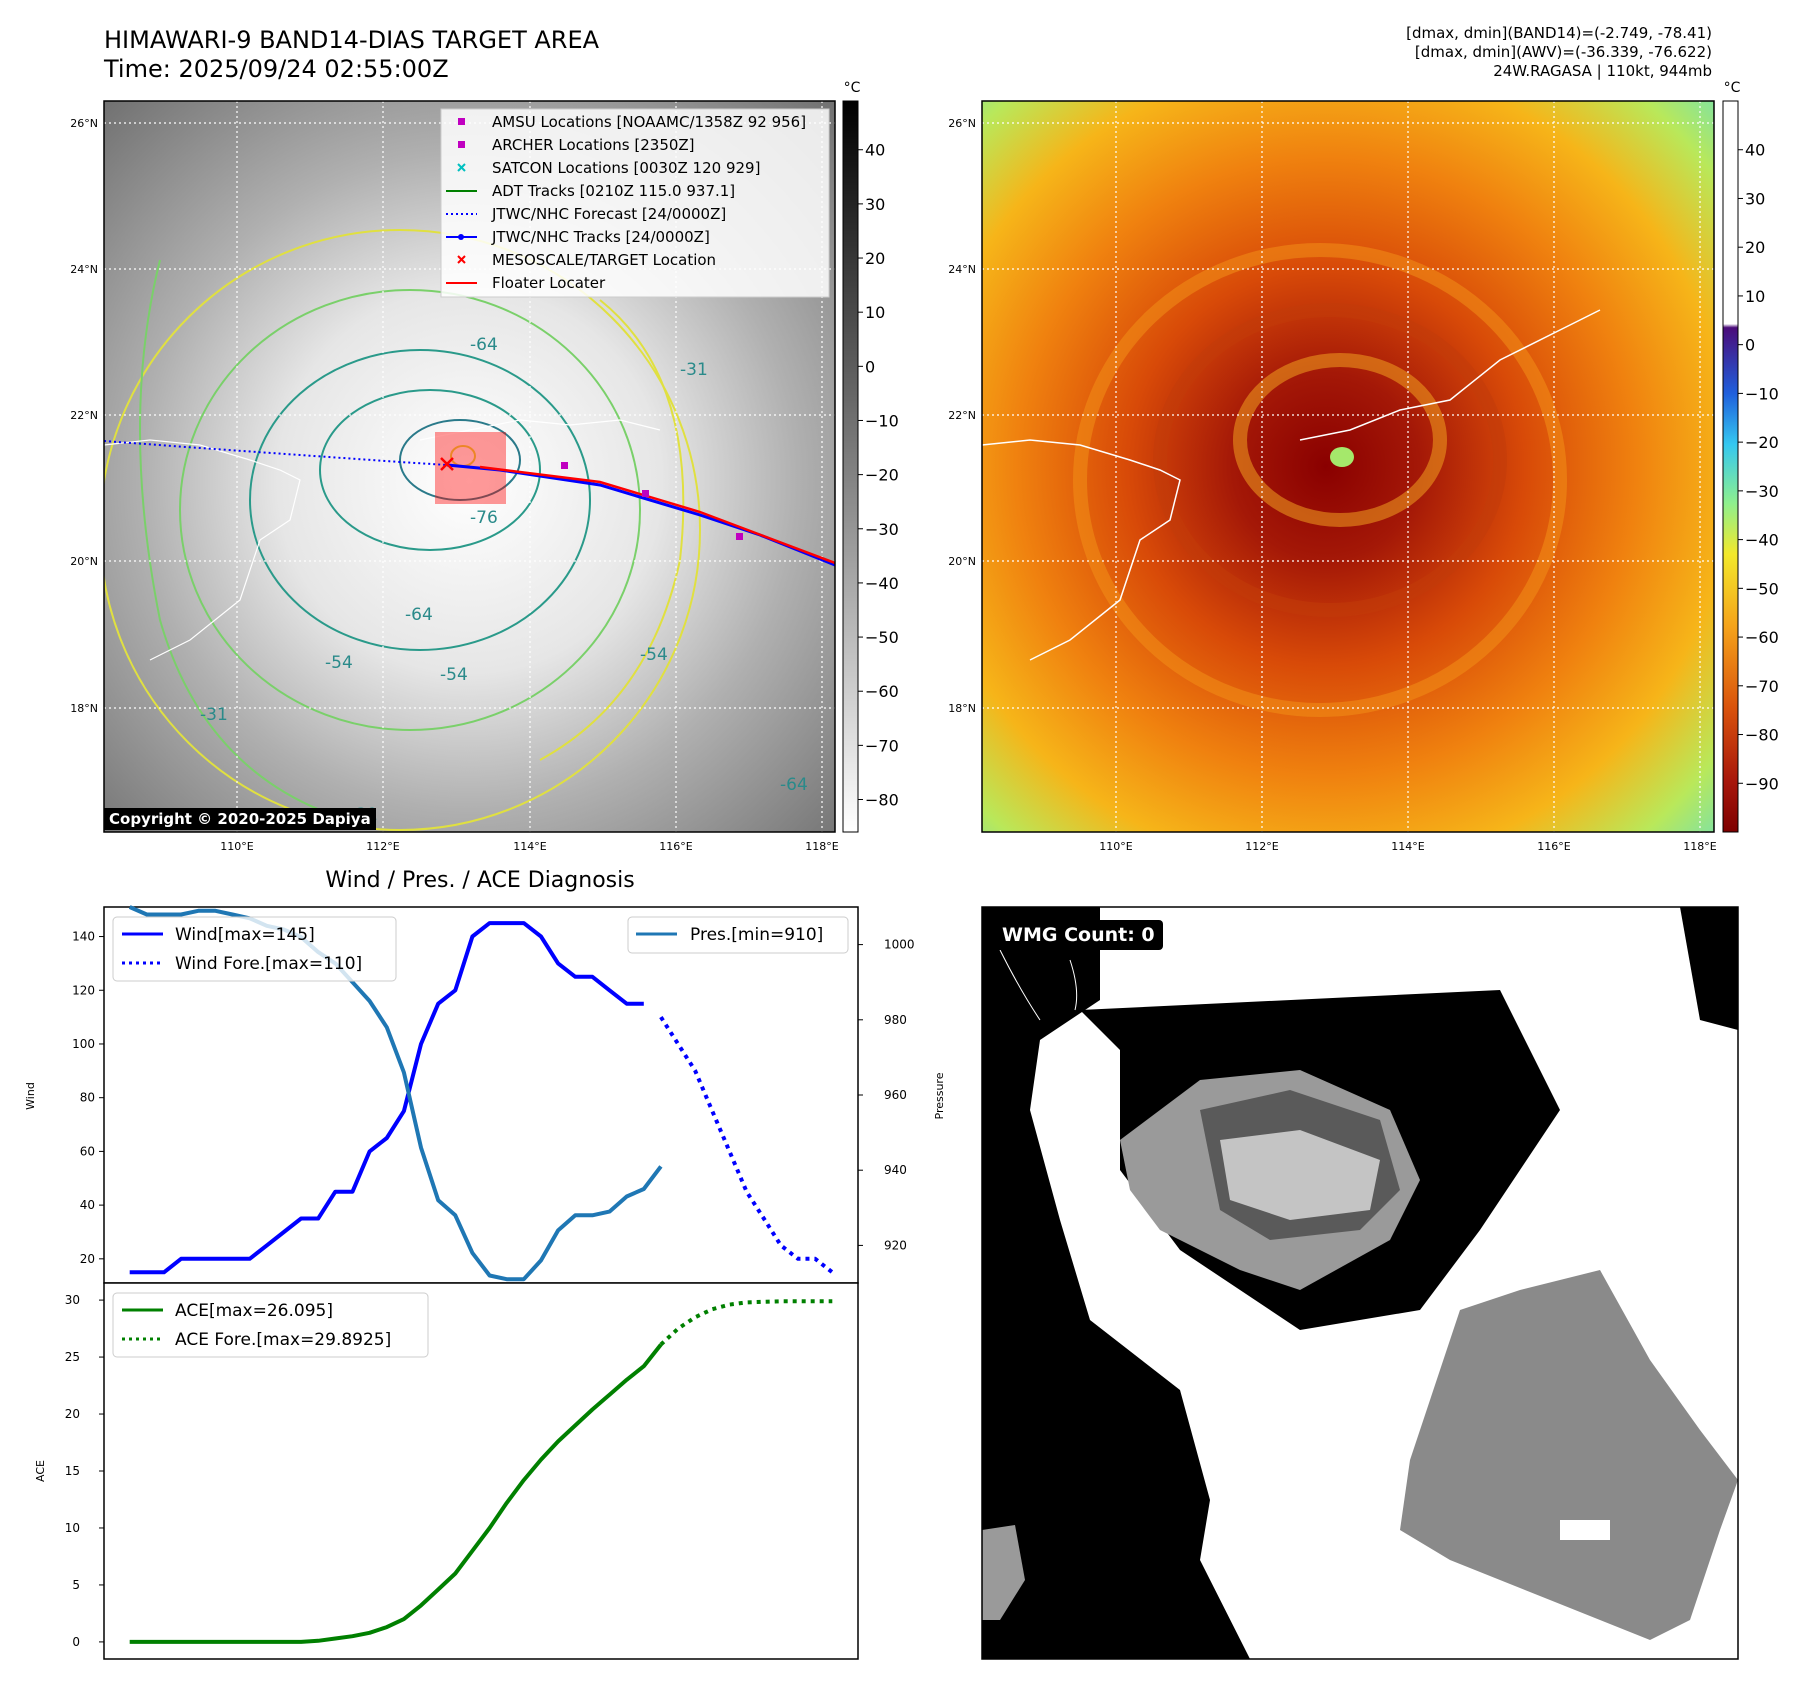 The height and width of the screenshot is (1690, 1797). Describe the element at coordinates (76, 1642) in the screenshot. I see `ace-tick: 0` at that location.